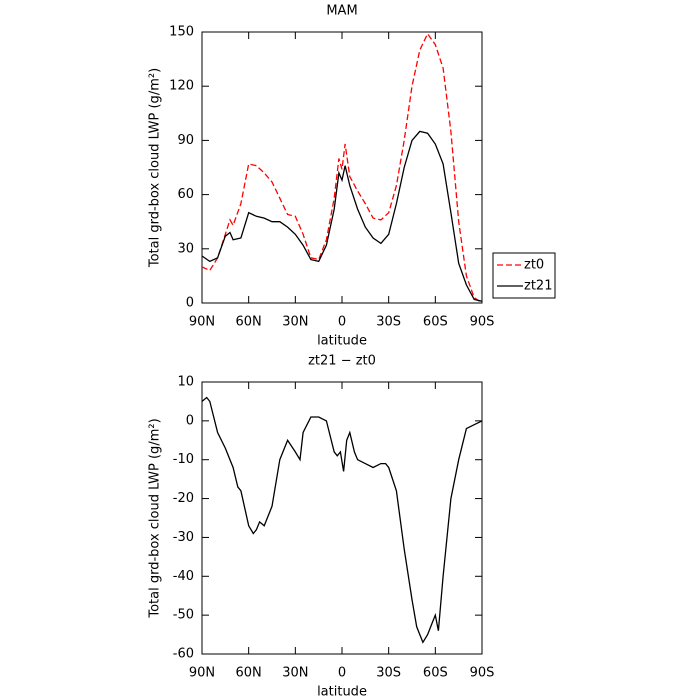  Describe the element at coordinates (185, 382) in the screenshot. I see `y-tick-label: 10` at that location.